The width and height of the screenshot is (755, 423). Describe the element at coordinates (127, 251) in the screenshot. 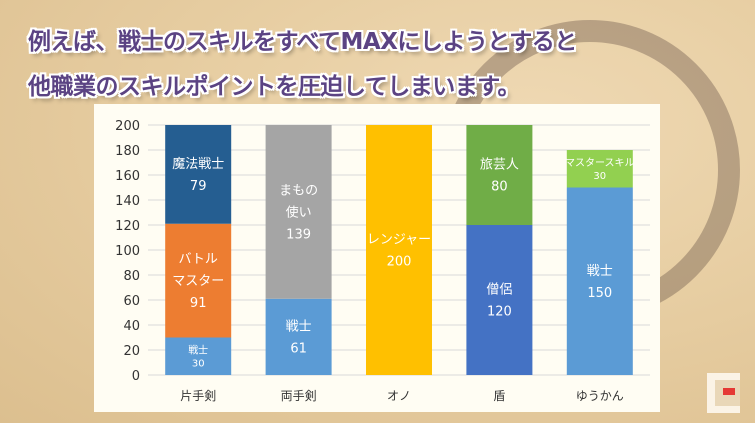

I see `y-tick-label: 100` at that location.